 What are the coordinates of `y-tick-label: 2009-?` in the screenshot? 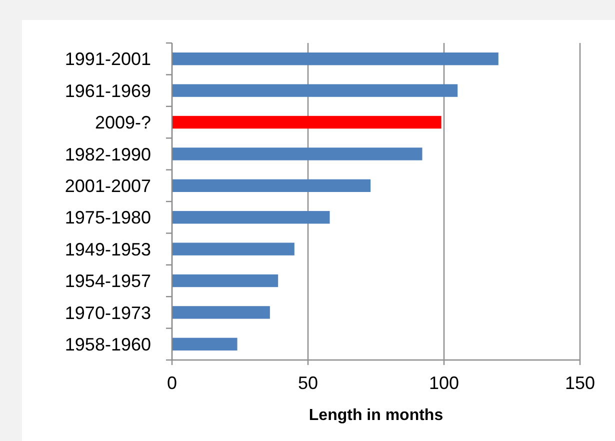 It's located at (122, 122).